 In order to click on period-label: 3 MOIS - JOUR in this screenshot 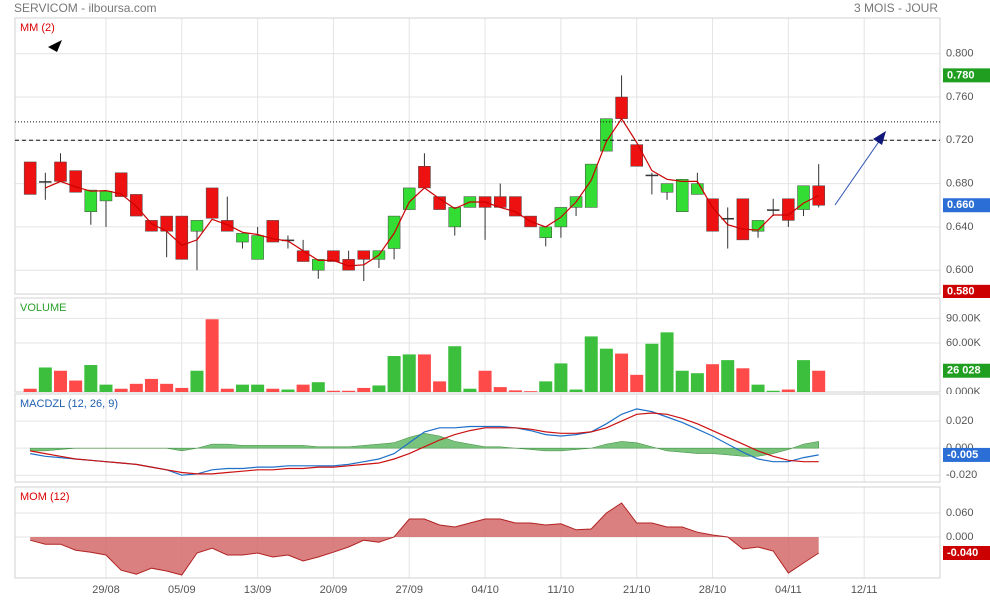, I will do `click(896, 8)`.